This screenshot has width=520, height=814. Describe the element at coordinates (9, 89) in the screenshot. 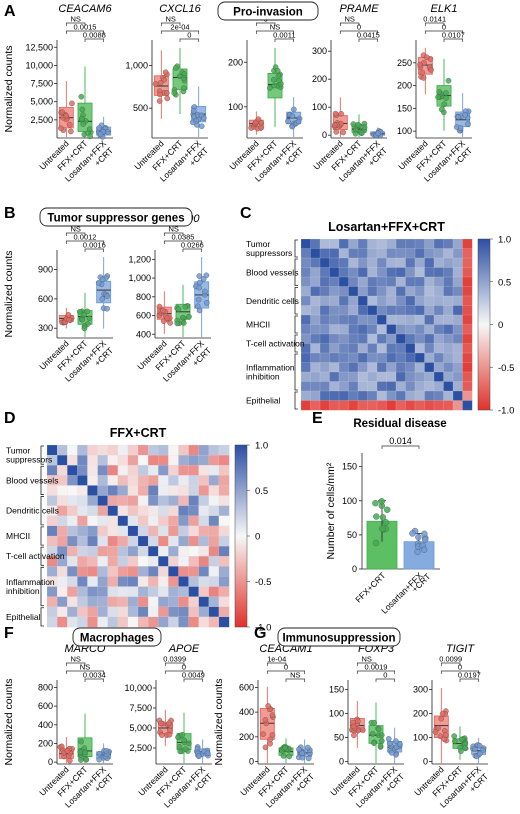

I see `y-axis-label-a: Normalized counts` at that location.